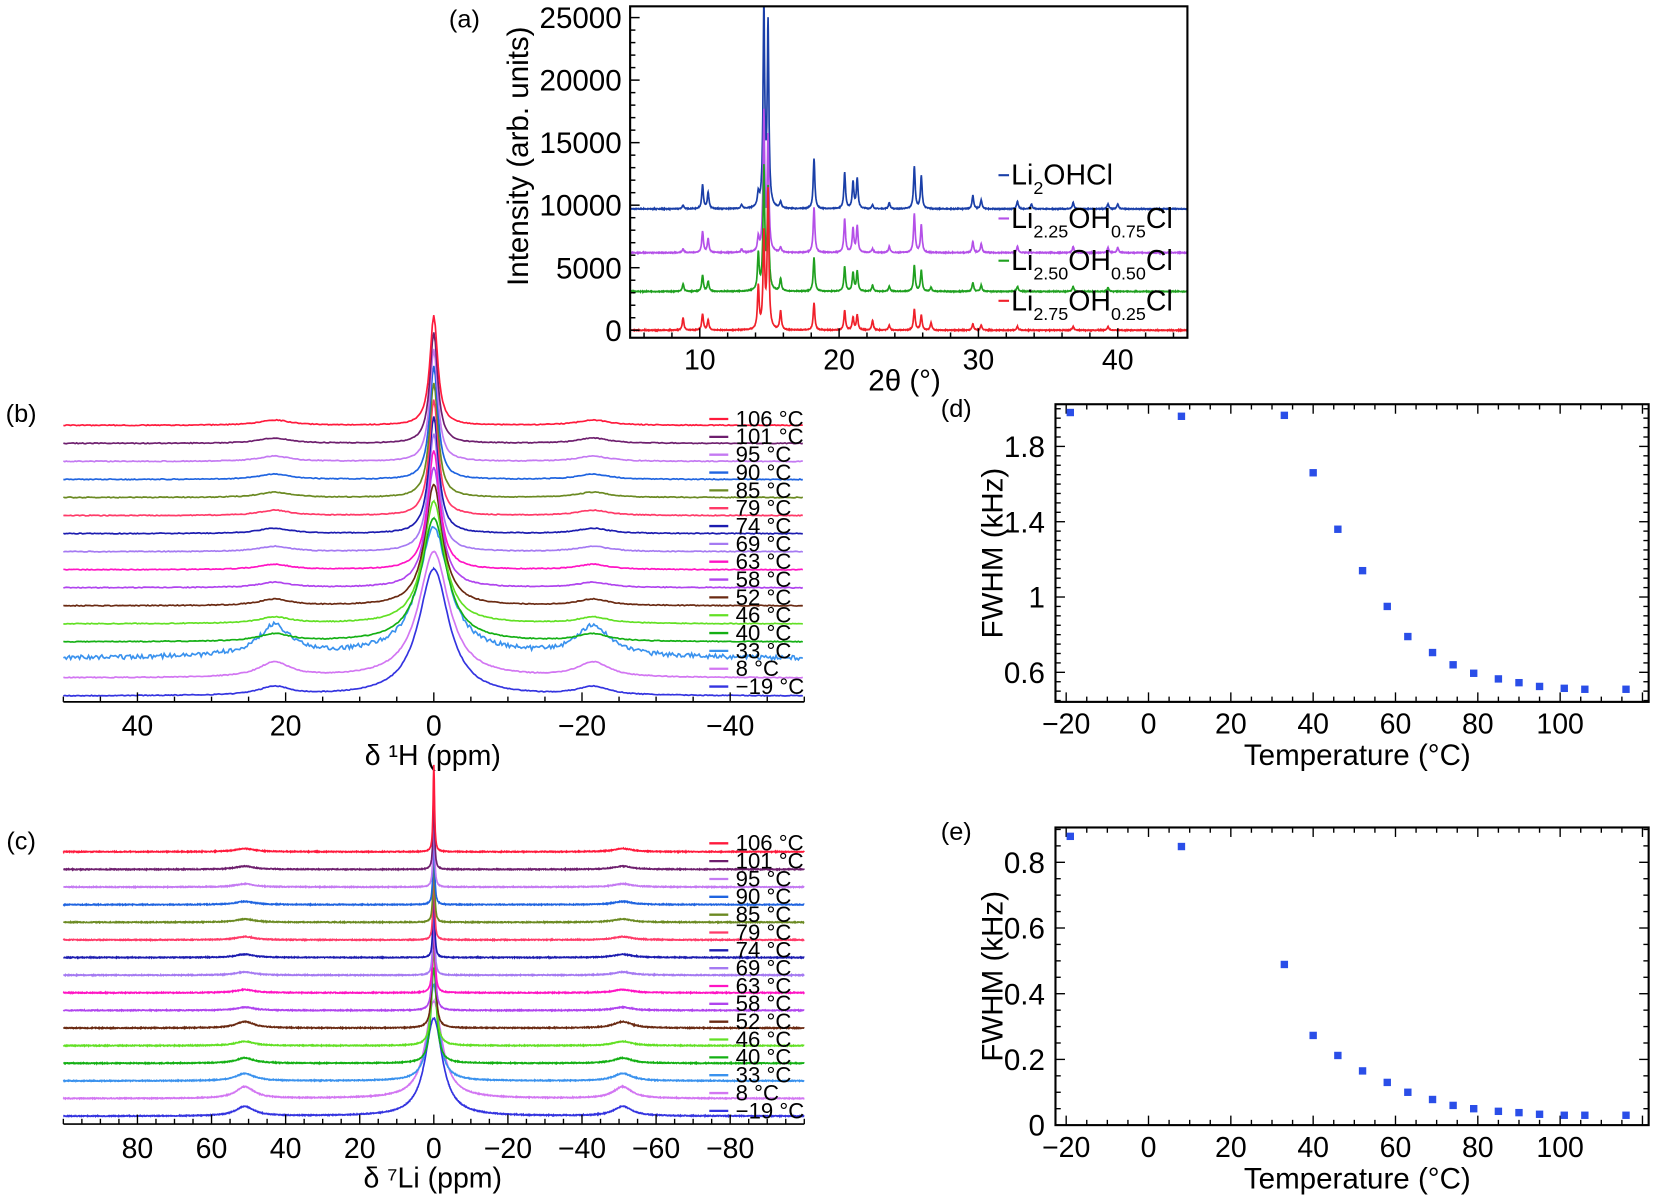  I want to click on spectrum-33C, so click(433, 593).